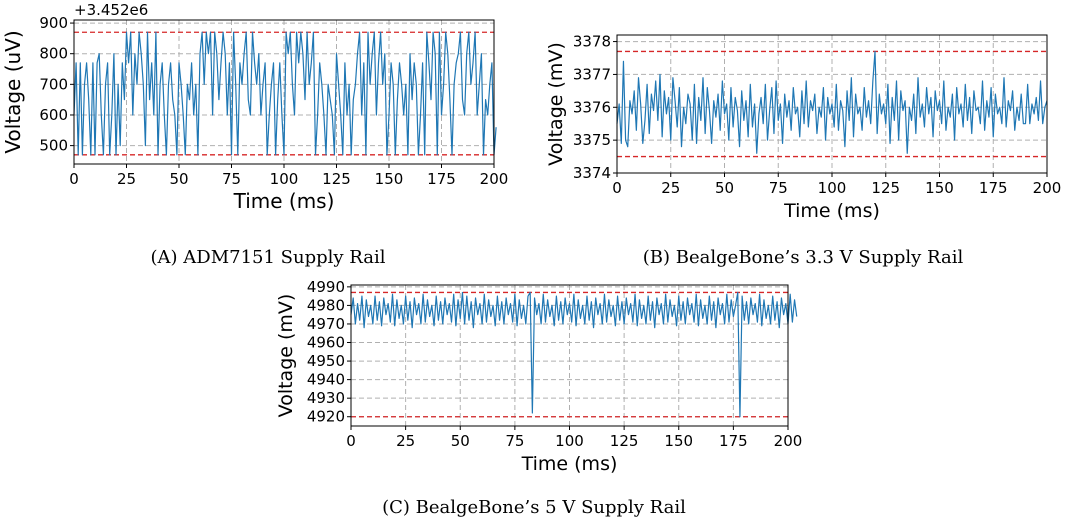  Describe the element at coordinates (592, 107) in the screenshot. I see `y-tick-label: 3376` at that location.